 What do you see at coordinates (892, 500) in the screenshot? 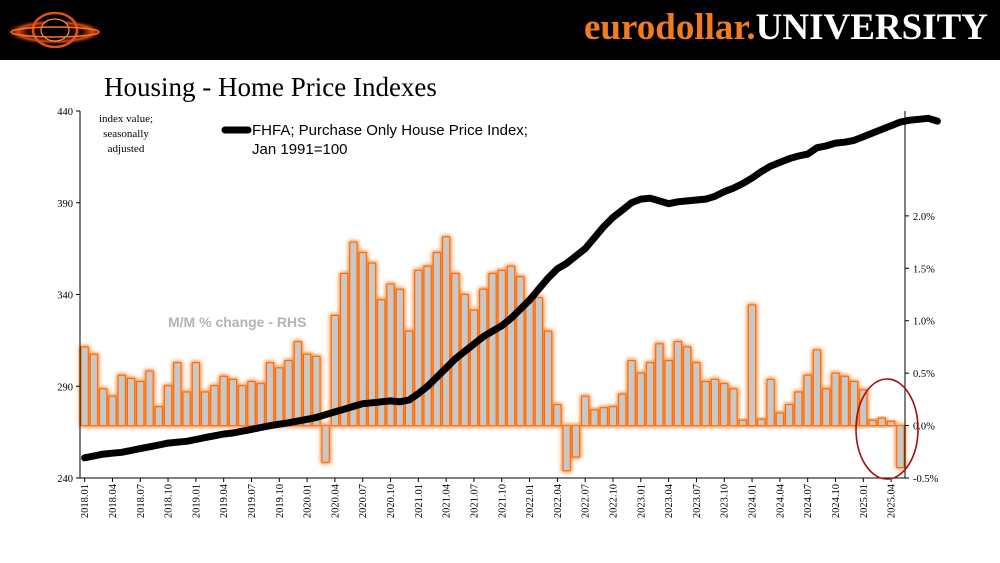
I see `x-tick-label: 2025.04` at bounding box center [892, 500].